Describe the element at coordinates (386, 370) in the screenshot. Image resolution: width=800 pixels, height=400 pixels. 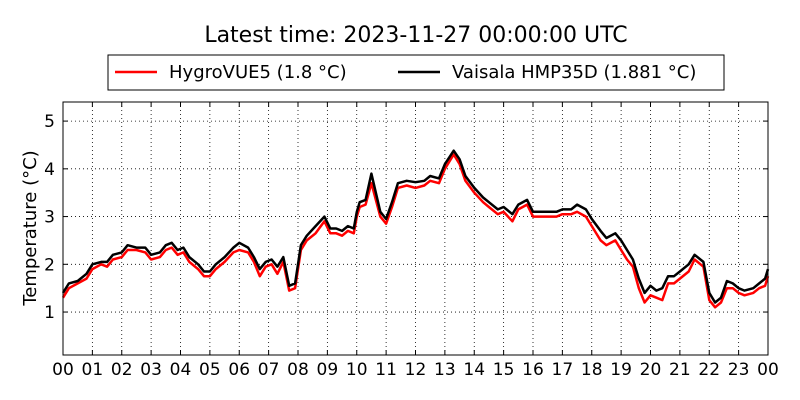
I see `x-tick-label: 11` at that location.